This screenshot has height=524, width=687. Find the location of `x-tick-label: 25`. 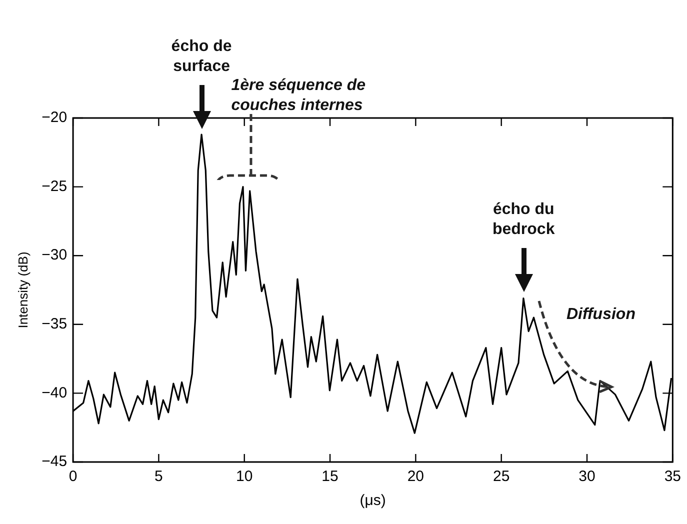

x-tick-label: 25 is located at coordinates (501, 477).